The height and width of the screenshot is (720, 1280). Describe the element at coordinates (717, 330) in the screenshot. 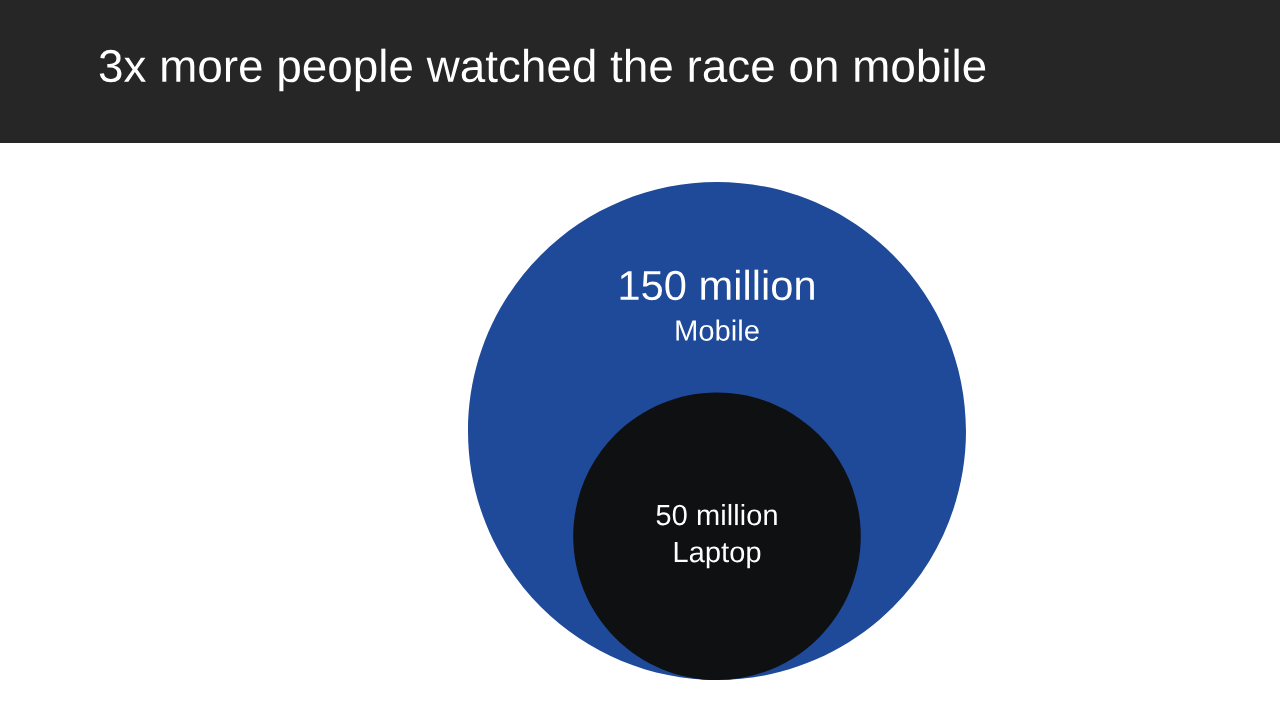

I see `category-label: Mobile` at that location.